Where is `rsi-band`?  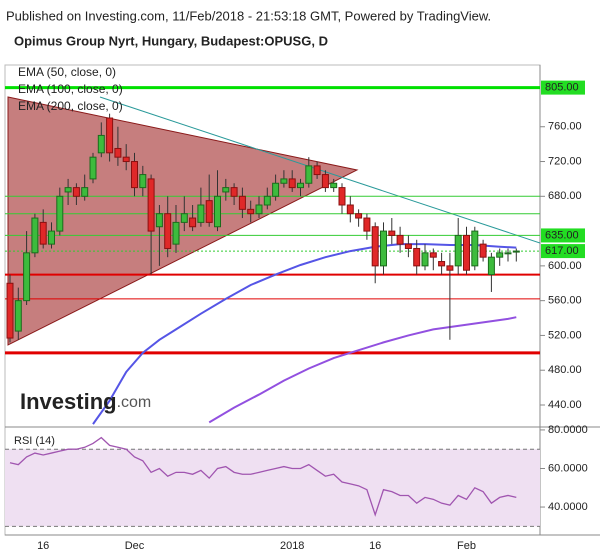 rsi-band is located at coordinates (272, 488).